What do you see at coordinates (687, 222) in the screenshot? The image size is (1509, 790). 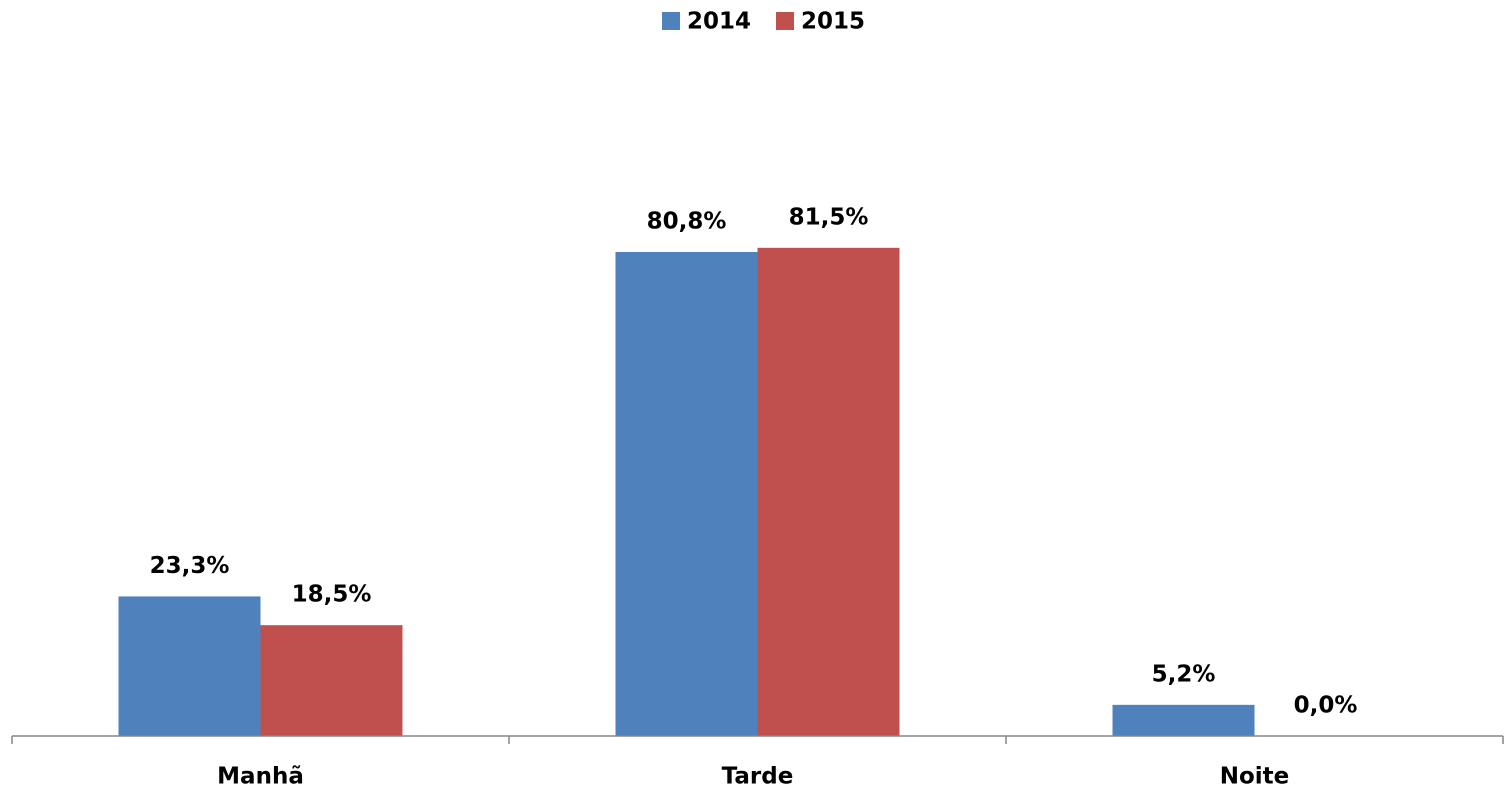 I see `data-label: 80,8%` at bounding box center [687, 222].